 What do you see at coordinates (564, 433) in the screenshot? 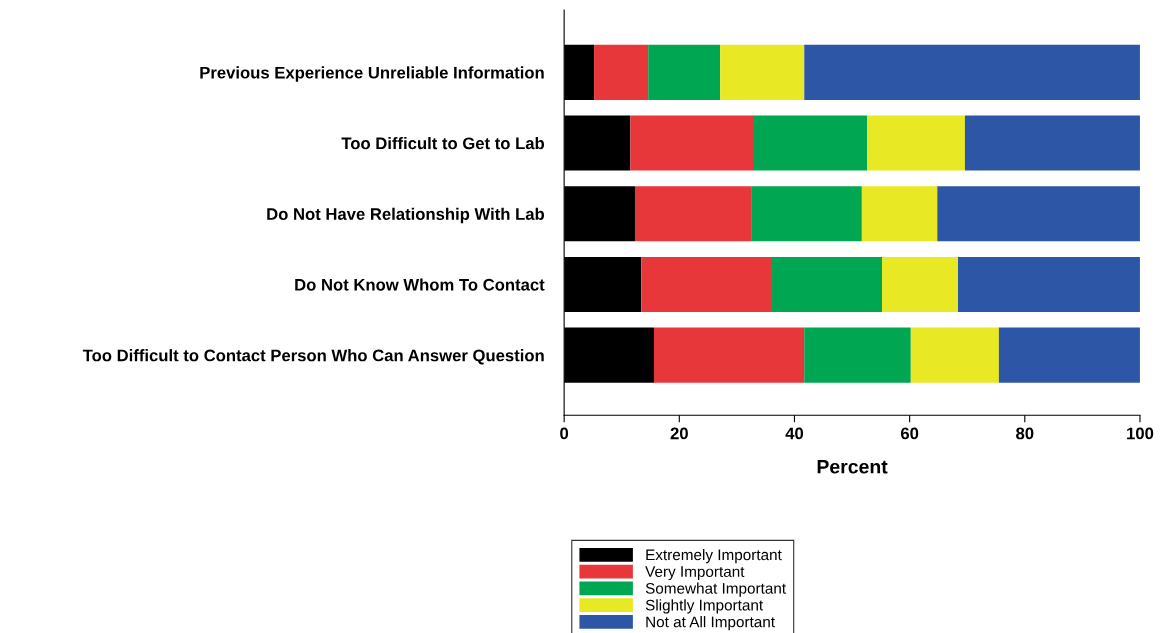
I see `x-tick-label: 0` at bounding box center [564, 433].